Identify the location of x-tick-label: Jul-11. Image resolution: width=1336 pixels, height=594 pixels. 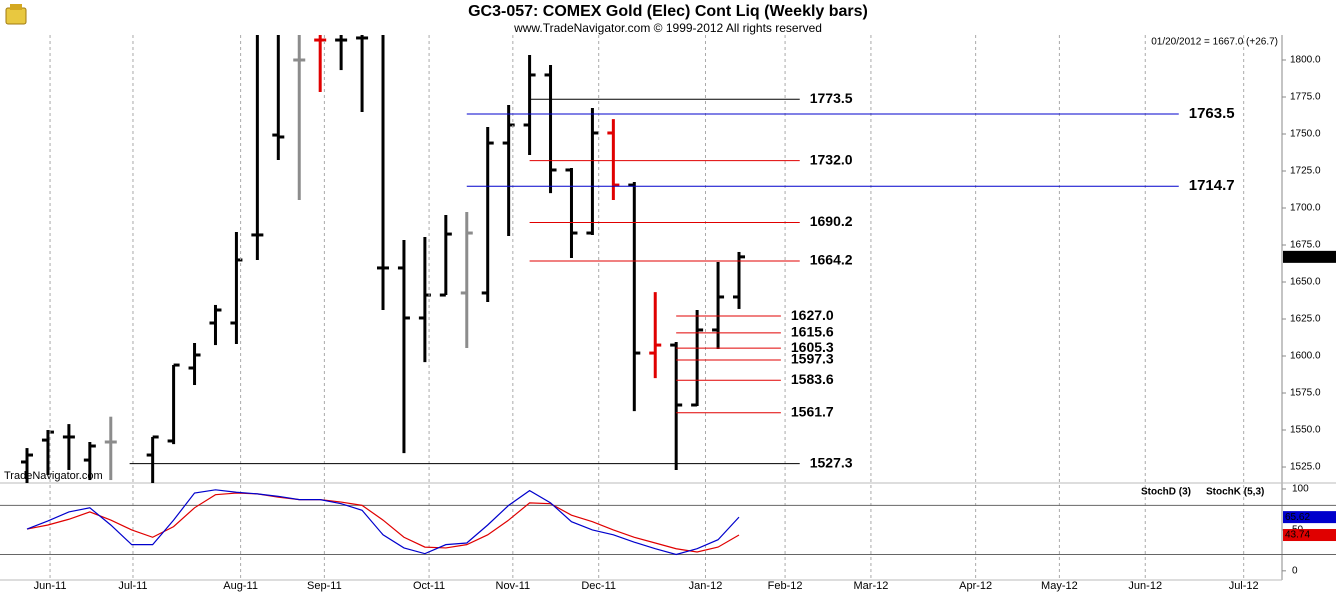
(132, 586).